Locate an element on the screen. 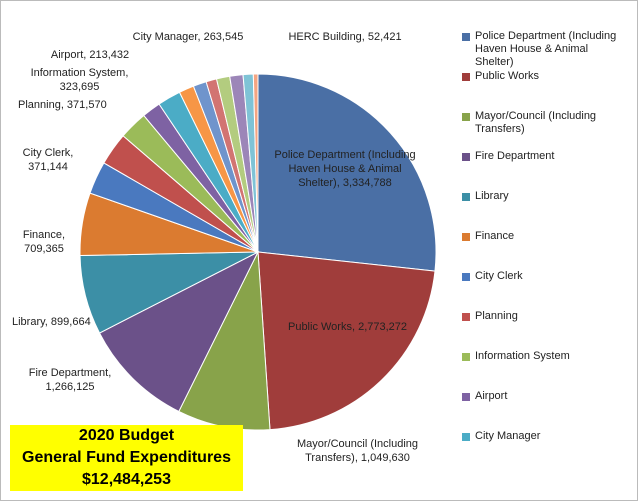 The width and height of the screenshot is (638, 501). legend-entry: Airport is located at coordinates (491, 396).